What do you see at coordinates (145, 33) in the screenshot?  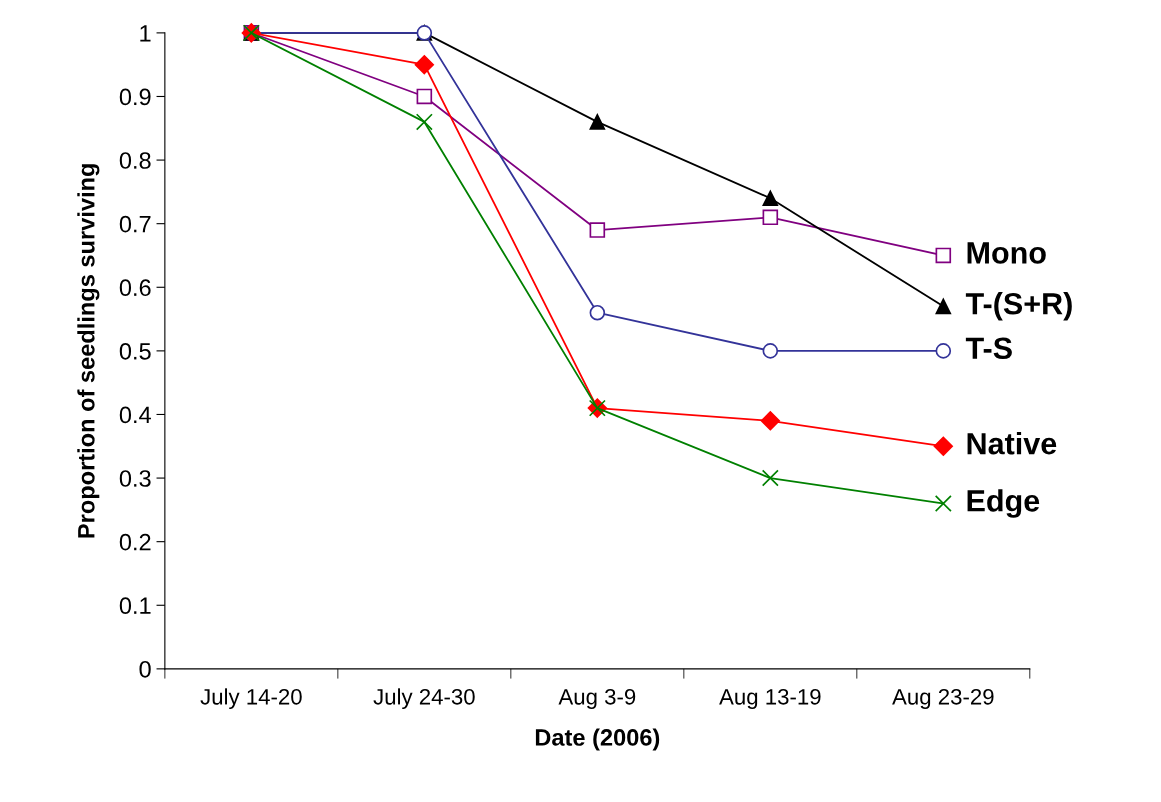 I see `y-tick-label: 1` at bounding box center [145, 33].